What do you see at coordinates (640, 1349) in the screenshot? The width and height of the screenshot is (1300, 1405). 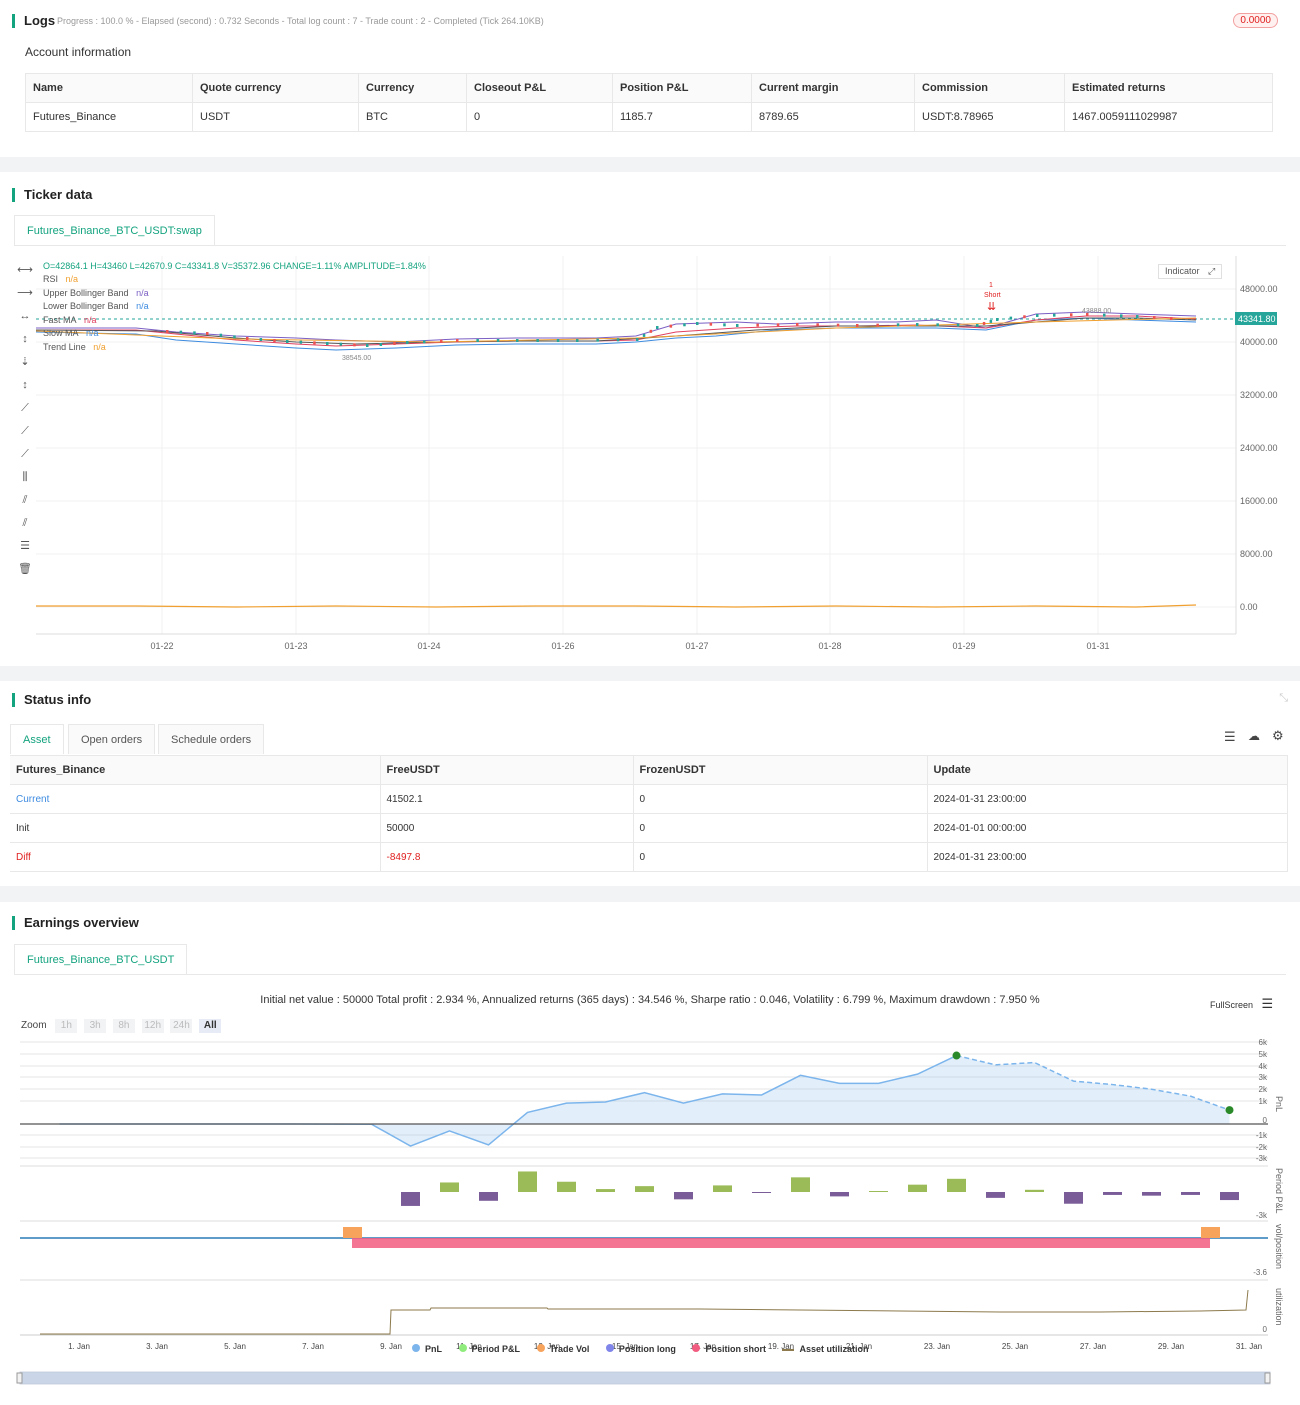 I see `legend-position-long: Position long` at bounding box center [640, 1349].